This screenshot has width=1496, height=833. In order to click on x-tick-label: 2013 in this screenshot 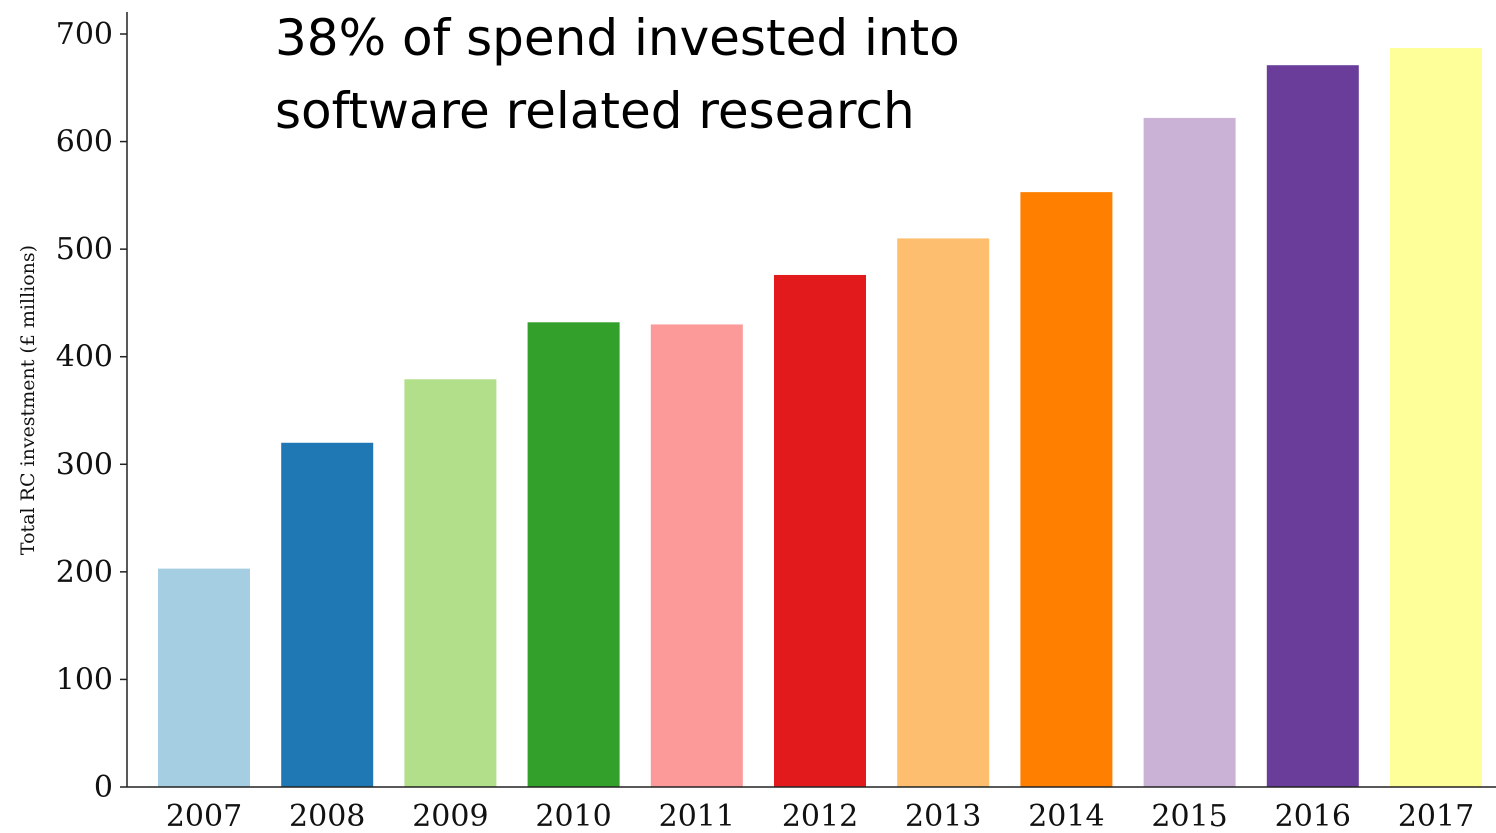, I will do `click(943, 816)`.